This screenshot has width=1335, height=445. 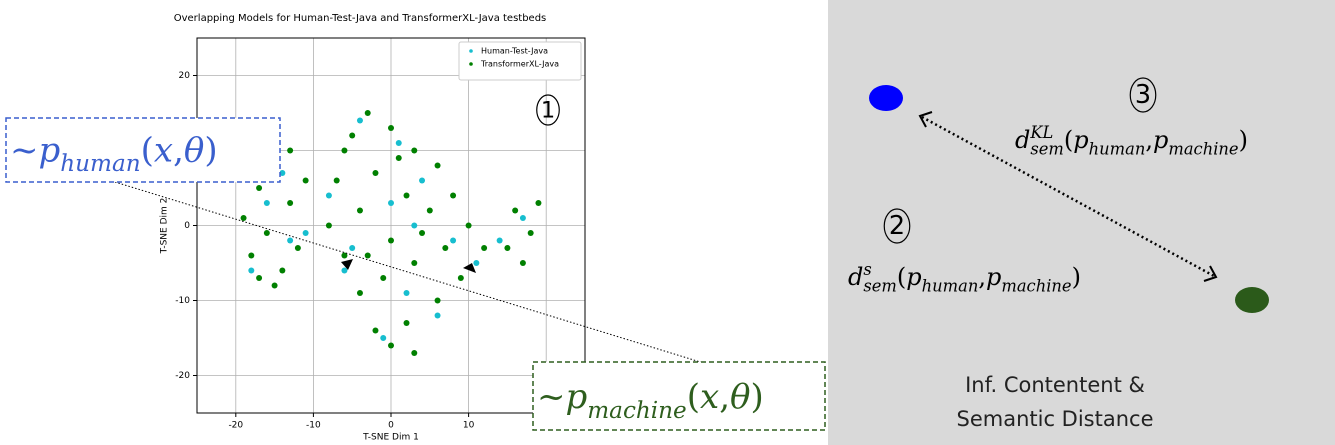 What do you see at coordinates (182, 301) in the screenshot?
I see `y-tick-label: -10` at bounding box center [182, 301].